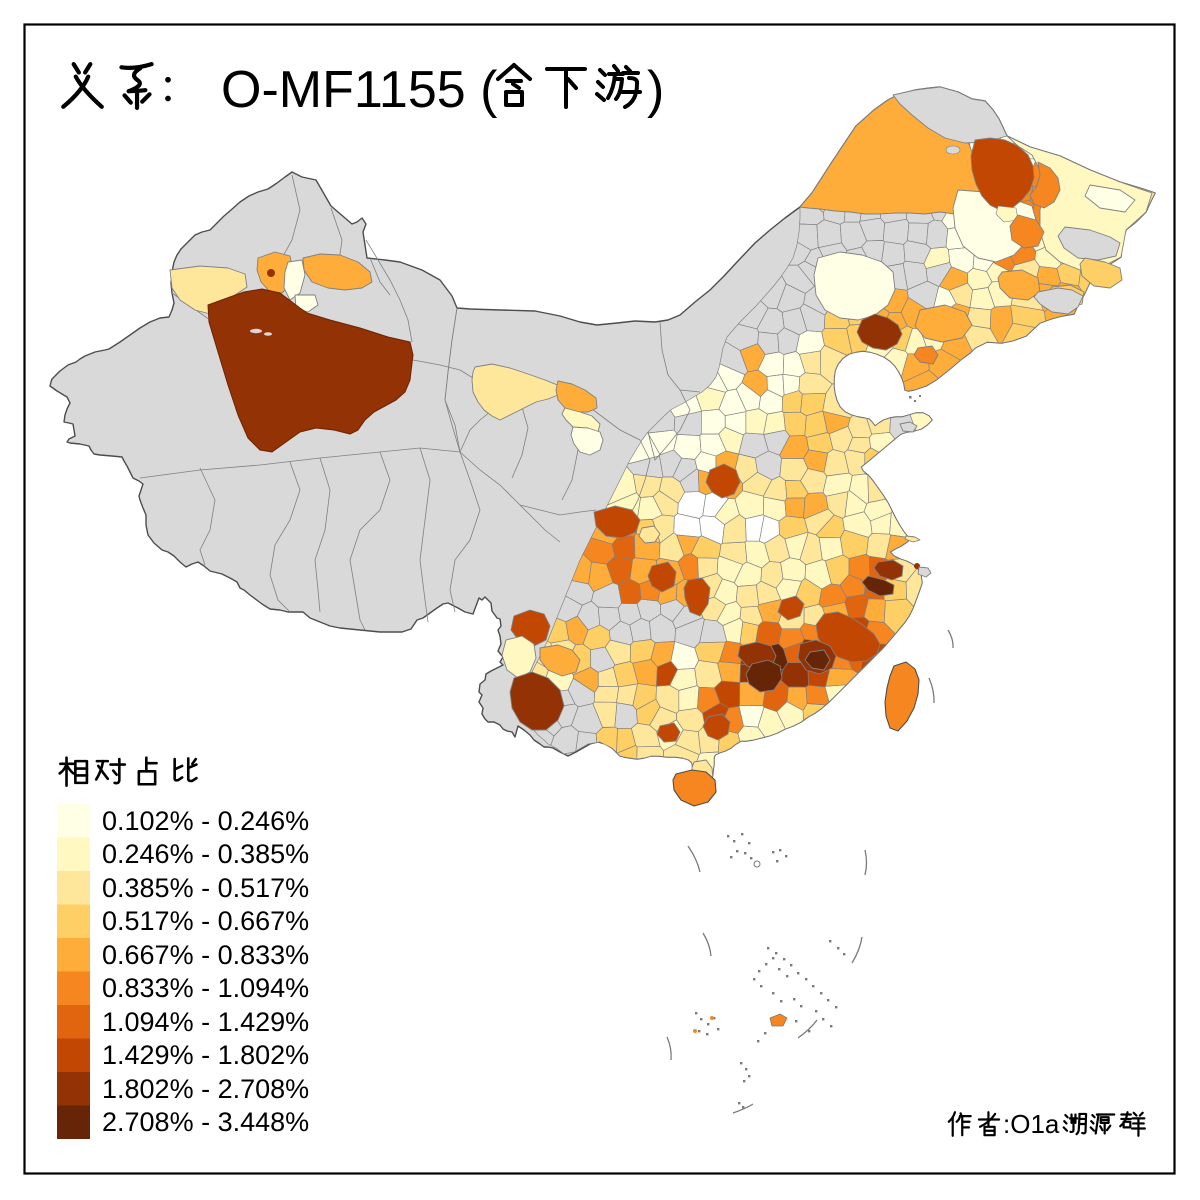 Image resolution: width=1200 pixels, height=1200 pixels. I want to click on svg-text: 2.708% - 3.448%, so click(205, 1122).